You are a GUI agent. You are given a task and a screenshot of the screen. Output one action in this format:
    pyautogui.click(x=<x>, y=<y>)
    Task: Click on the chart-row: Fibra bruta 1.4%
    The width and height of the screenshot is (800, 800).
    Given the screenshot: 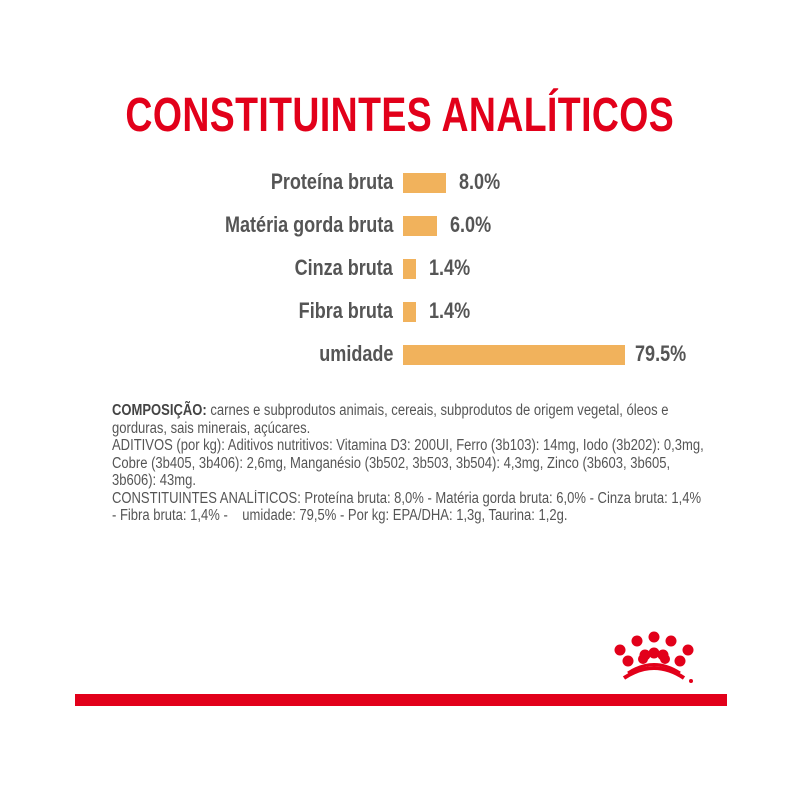 What is the action you would take?
    pyautogui.click(x=400, y=311)
    